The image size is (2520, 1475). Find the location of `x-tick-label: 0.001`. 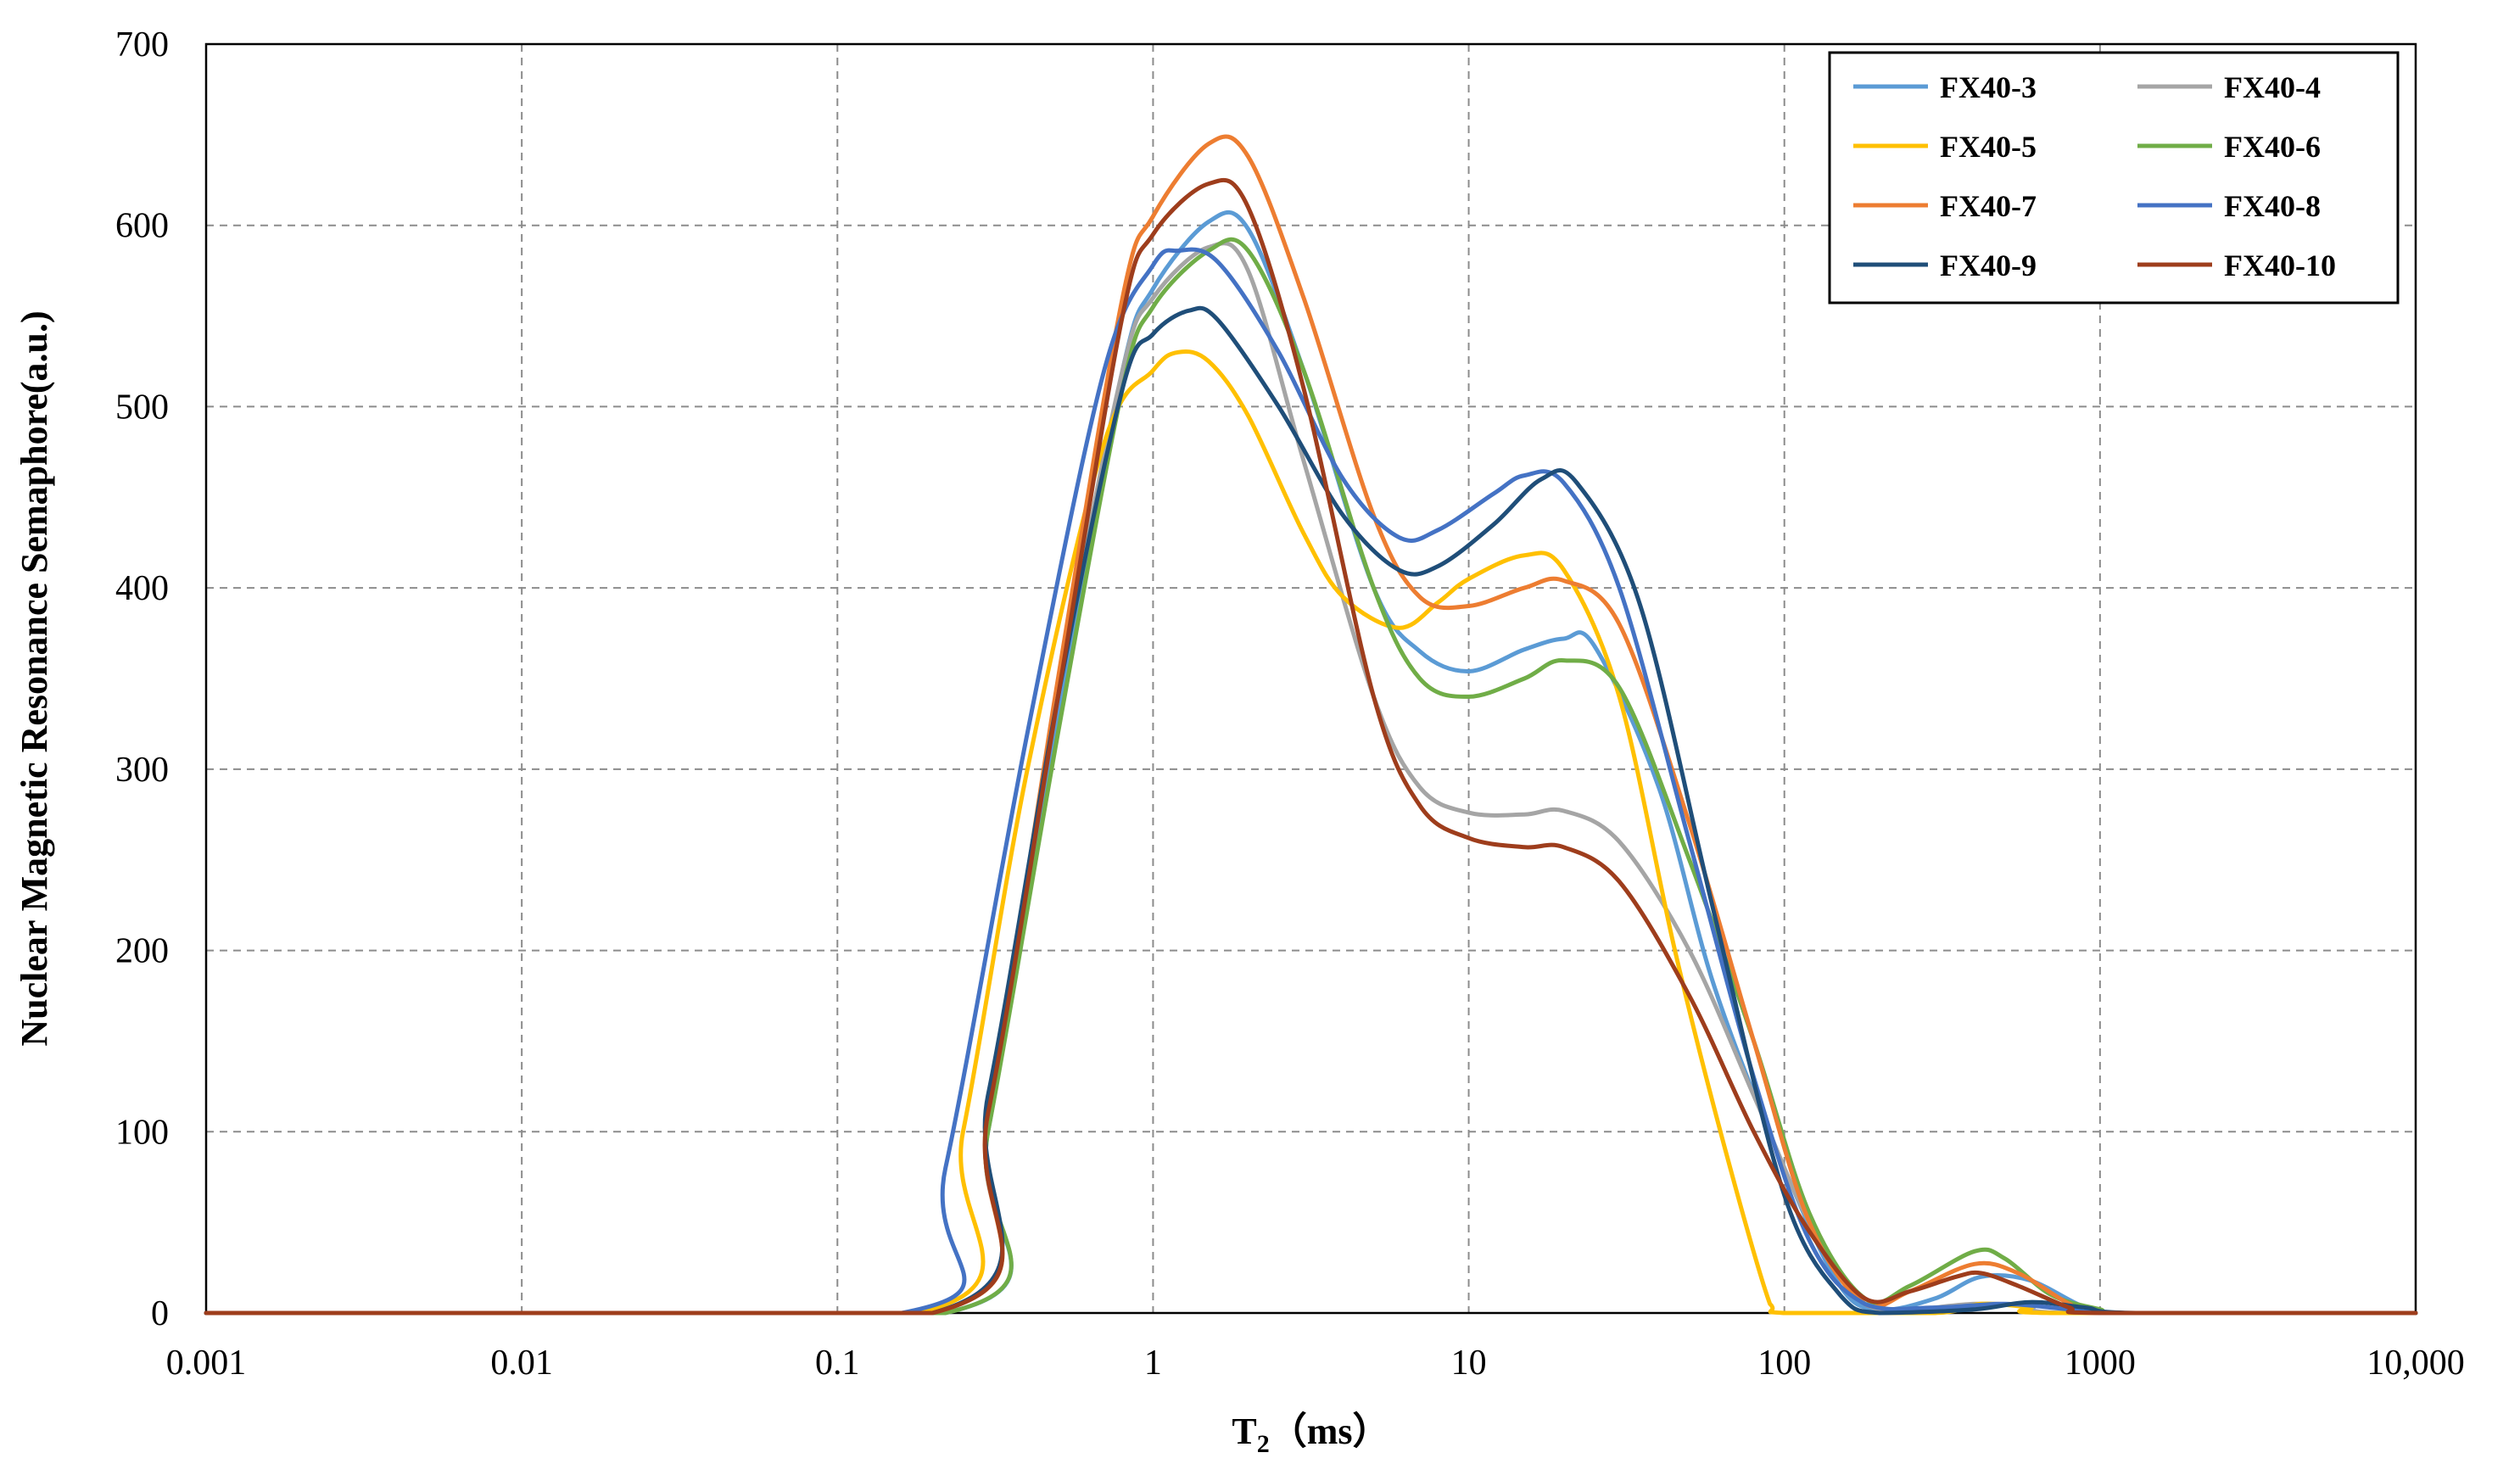

x-tick-label: 0.001 is located at coordinates (206, 1364).